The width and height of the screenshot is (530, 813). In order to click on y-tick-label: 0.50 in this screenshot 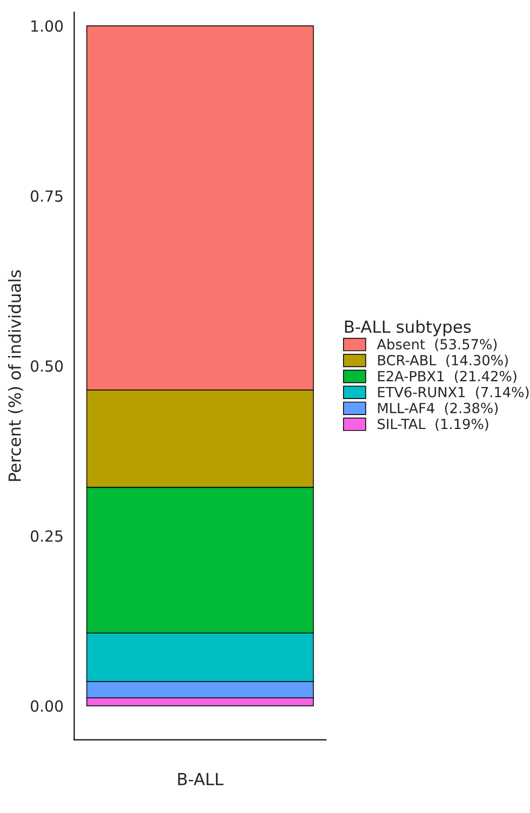, I will do `click(46, 366)`.